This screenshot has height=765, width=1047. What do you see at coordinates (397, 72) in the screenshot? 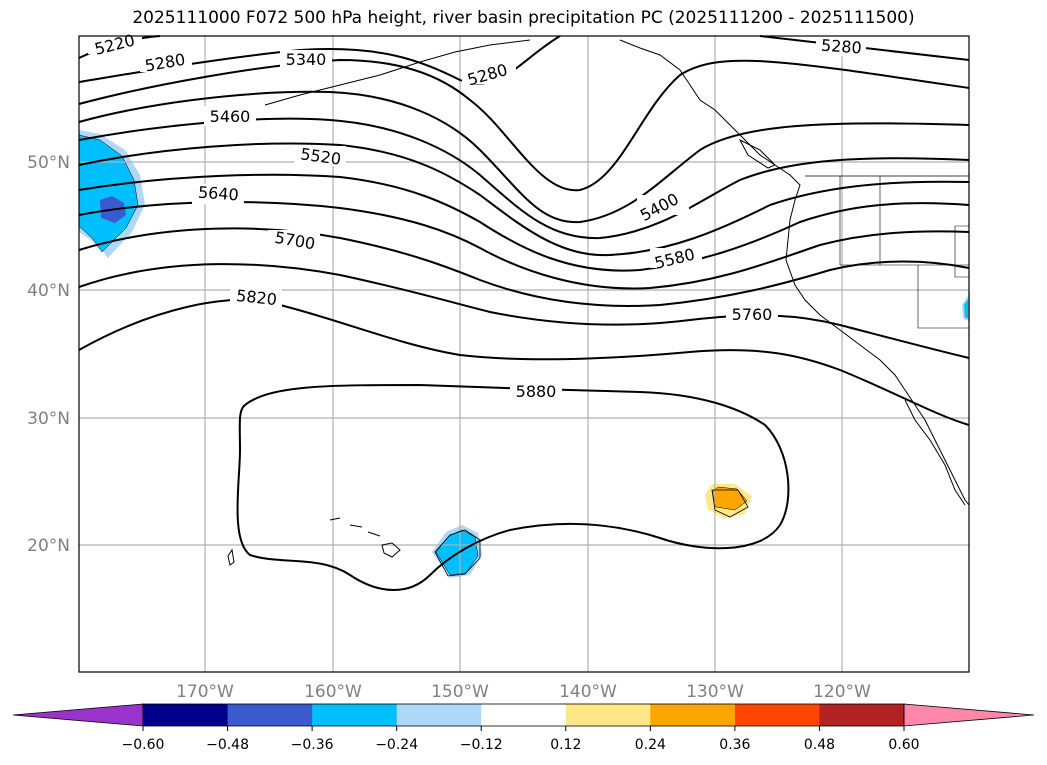
I see `coastline-alaska-south` at bounding box center [397, 72].